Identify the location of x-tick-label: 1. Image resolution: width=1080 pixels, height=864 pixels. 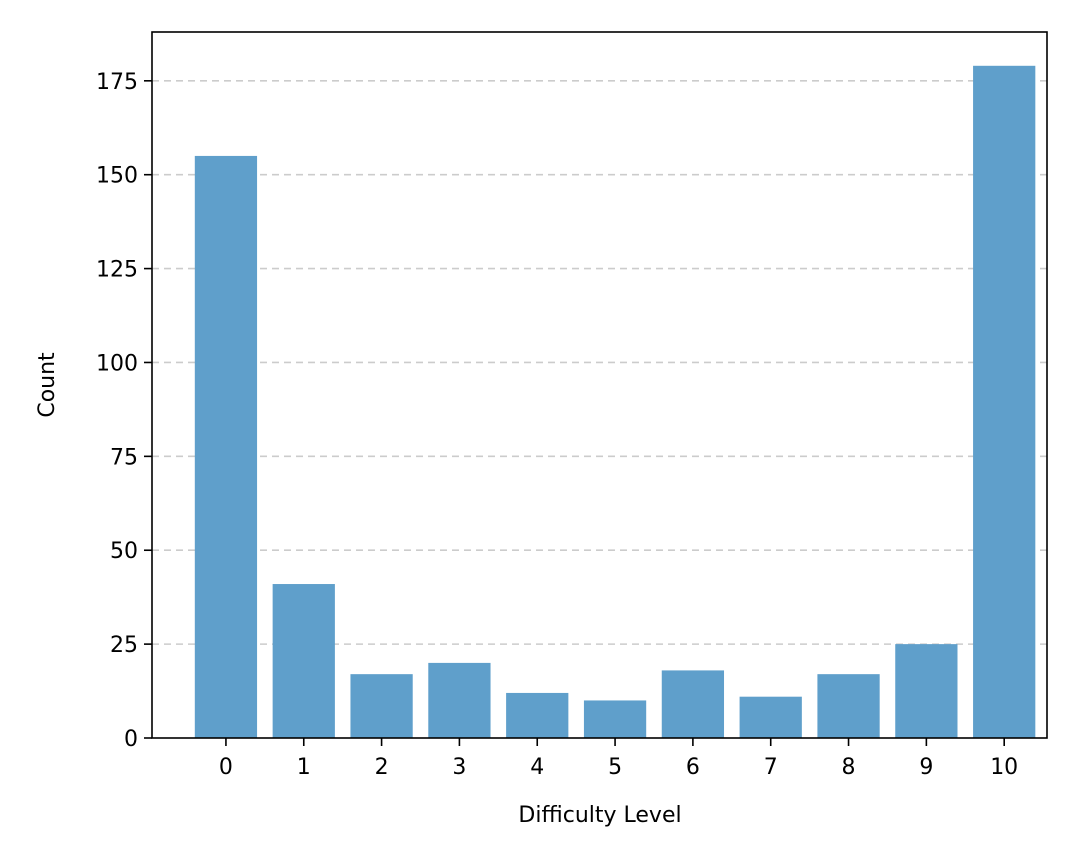
(304, 767).